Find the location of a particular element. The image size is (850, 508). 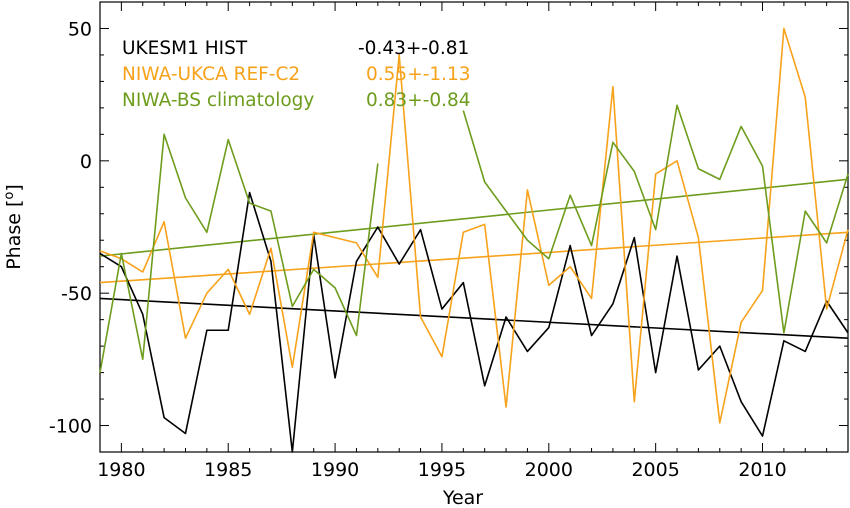

trend-line-niwa-ukca-ref-c2 is located at coordinates (474, 257).